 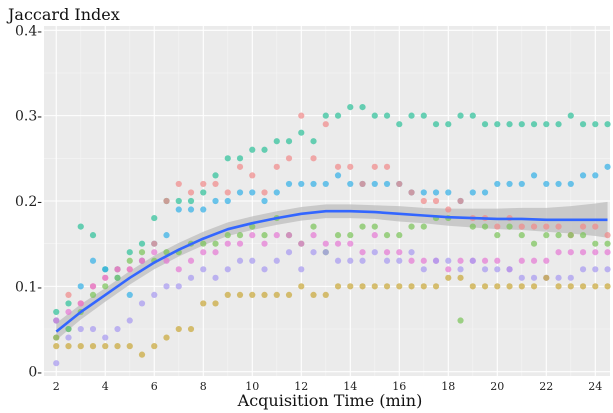 What do you see at coordinates (28, 117) in the screenshot?
I see `y-tick-label: 0.3-` at bounding box center [28, 117].